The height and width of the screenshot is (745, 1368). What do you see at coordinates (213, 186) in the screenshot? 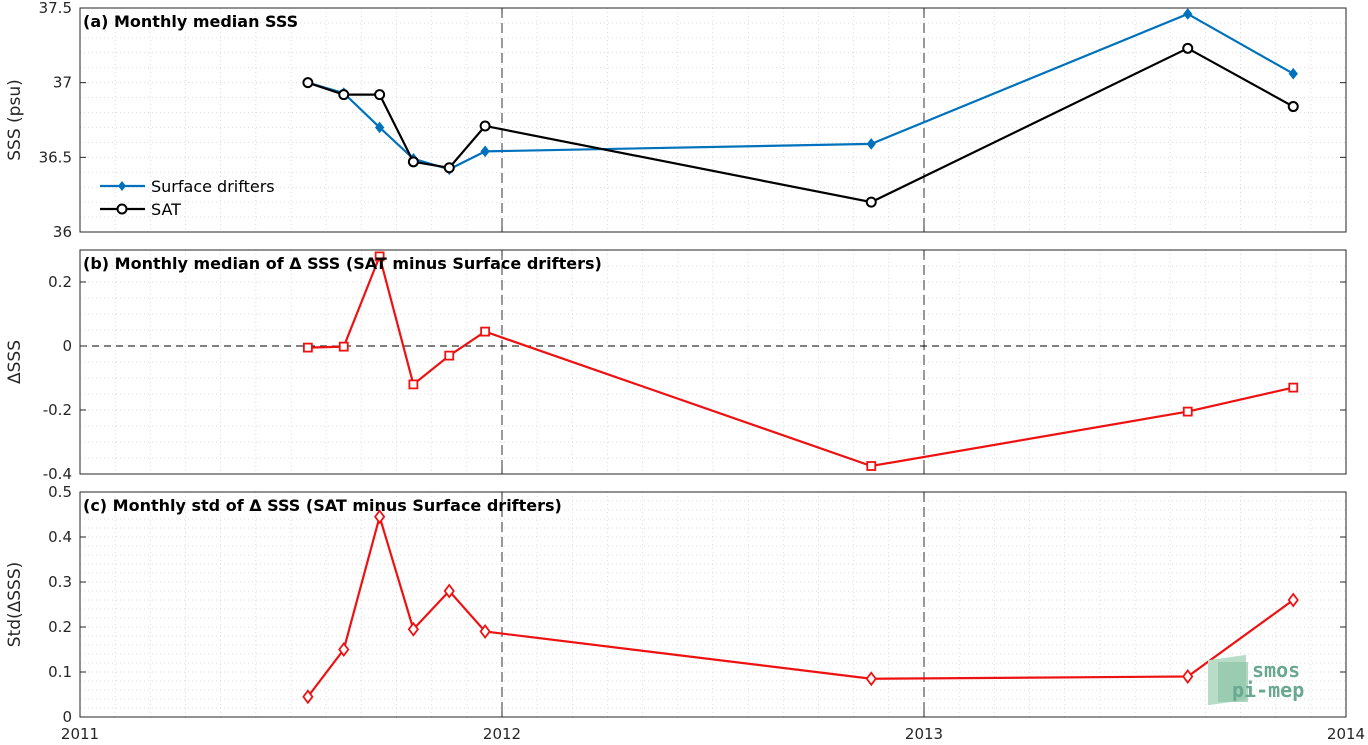
I see `legend-label: Surface drifters` at bounding box center [213, 186].